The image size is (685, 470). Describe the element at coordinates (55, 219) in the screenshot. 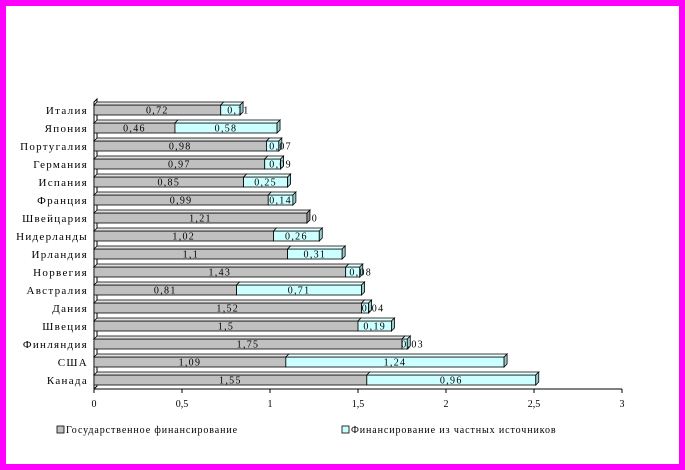

I see `category-label: Швейцария` at that location.